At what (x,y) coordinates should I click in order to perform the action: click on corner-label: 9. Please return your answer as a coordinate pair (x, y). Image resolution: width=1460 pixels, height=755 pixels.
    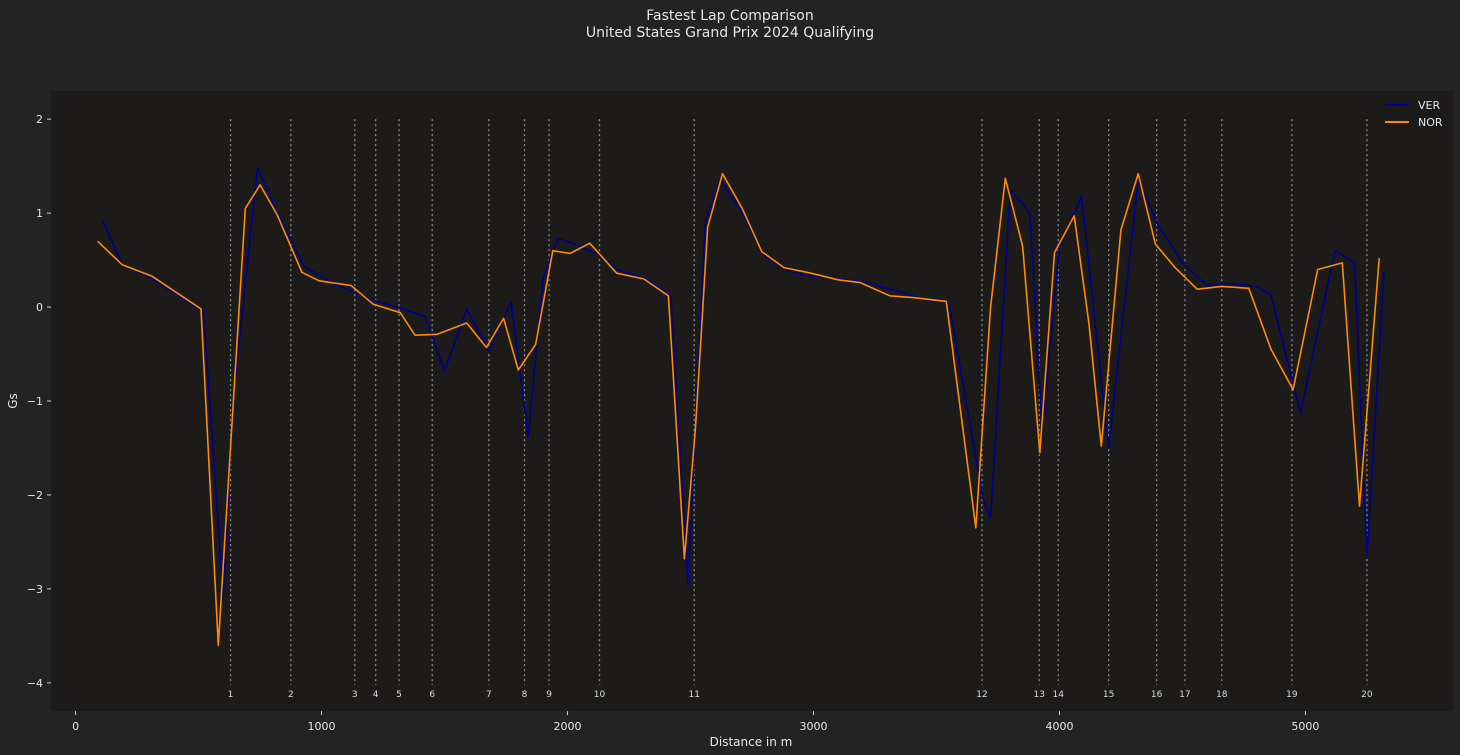
    Looking at the image, I should click on (549, 695).